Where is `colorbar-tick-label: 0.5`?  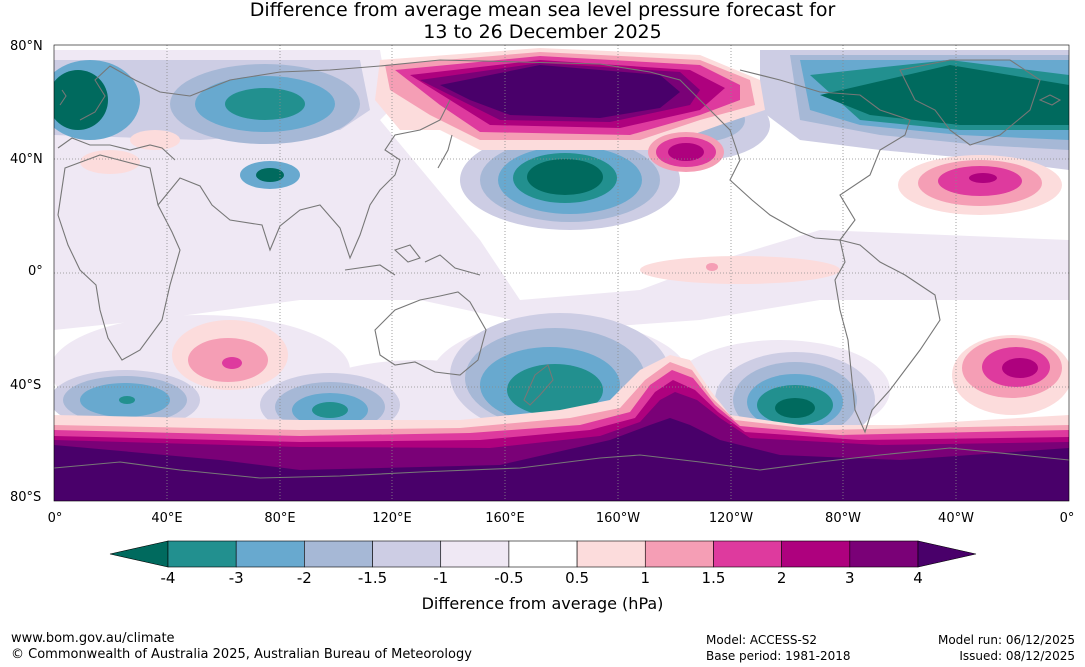
colorbar-tick-label: 0.5 is located at coordinates (577, 578).